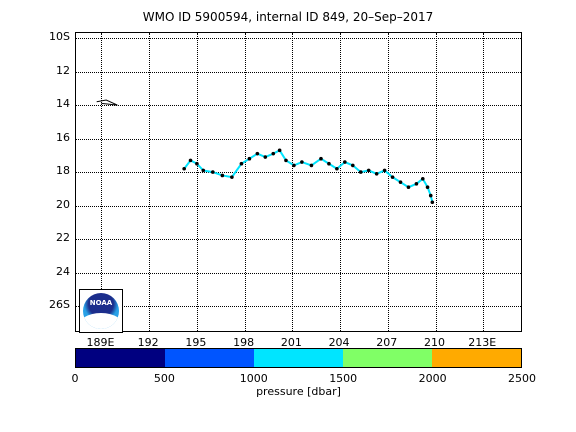  I want to click on float-track, so click(265, 152).